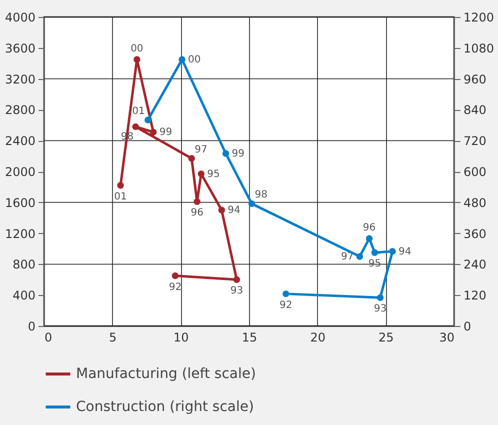 The width and height of the screenshot is (498, 425). I want to click on x-tick-label: 10, so click(181, 337).